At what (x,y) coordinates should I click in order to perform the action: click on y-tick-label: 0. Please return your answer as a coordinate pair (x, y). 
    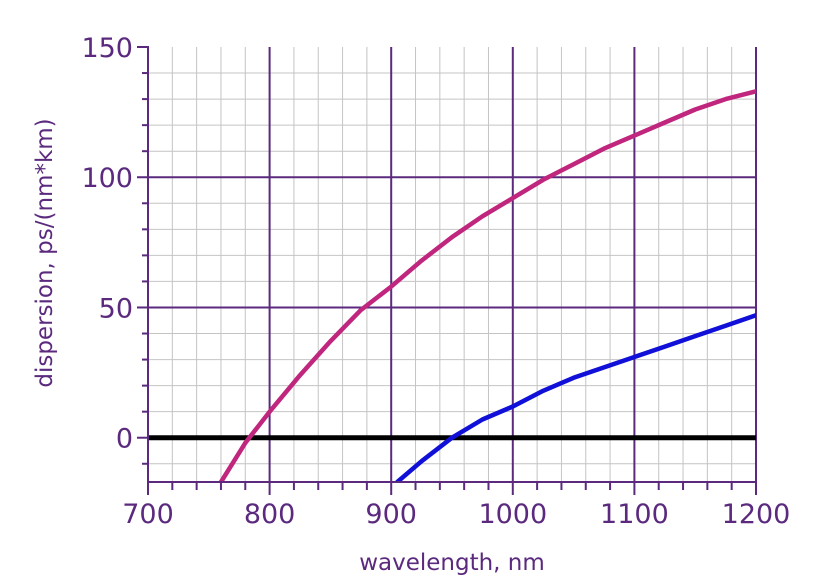
    Looking at the image, I should click on (124, 439).